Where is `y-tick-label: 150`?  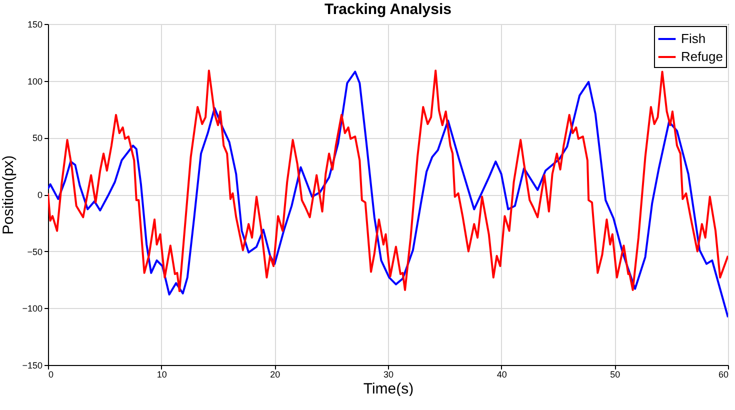
y-tick-label: 150 is located at coordinates (34, 25).